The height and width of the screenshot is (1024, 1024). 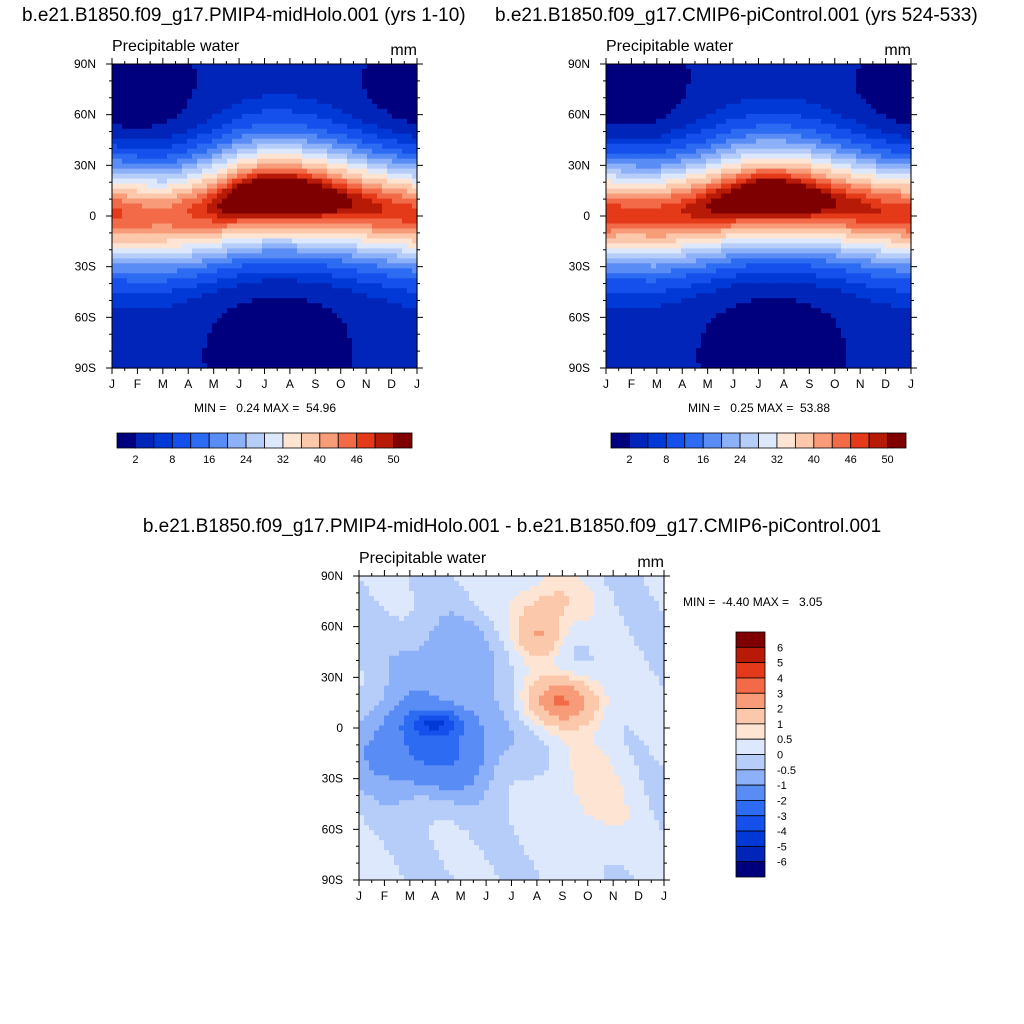 I want to click on y-tick-label: 60S, so click(x=85, y=317).